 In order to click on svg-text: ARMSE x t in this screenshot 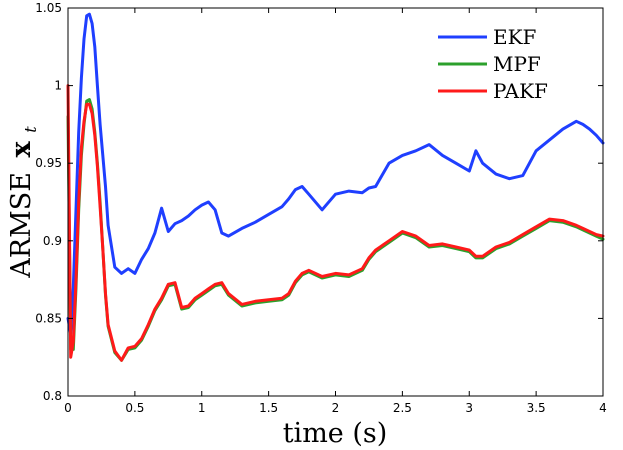, I will do `click(23, 202)`.